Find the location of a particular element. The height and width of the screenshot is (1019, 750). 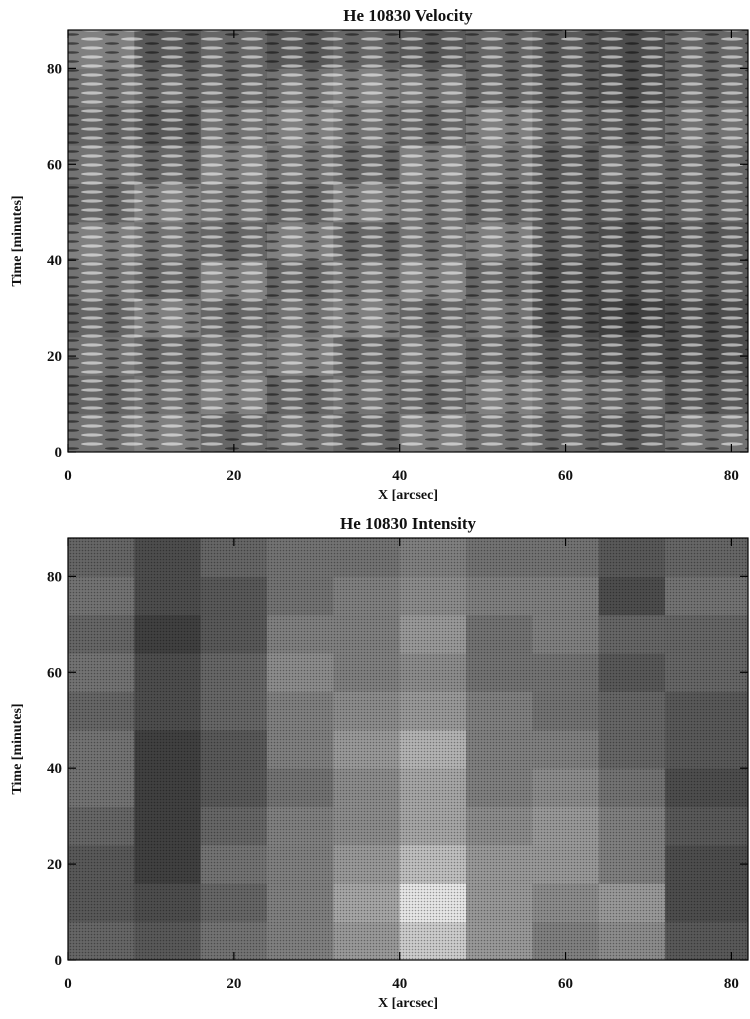

chart-title: He 10830 Intensity is located at coordinates (408, 523).